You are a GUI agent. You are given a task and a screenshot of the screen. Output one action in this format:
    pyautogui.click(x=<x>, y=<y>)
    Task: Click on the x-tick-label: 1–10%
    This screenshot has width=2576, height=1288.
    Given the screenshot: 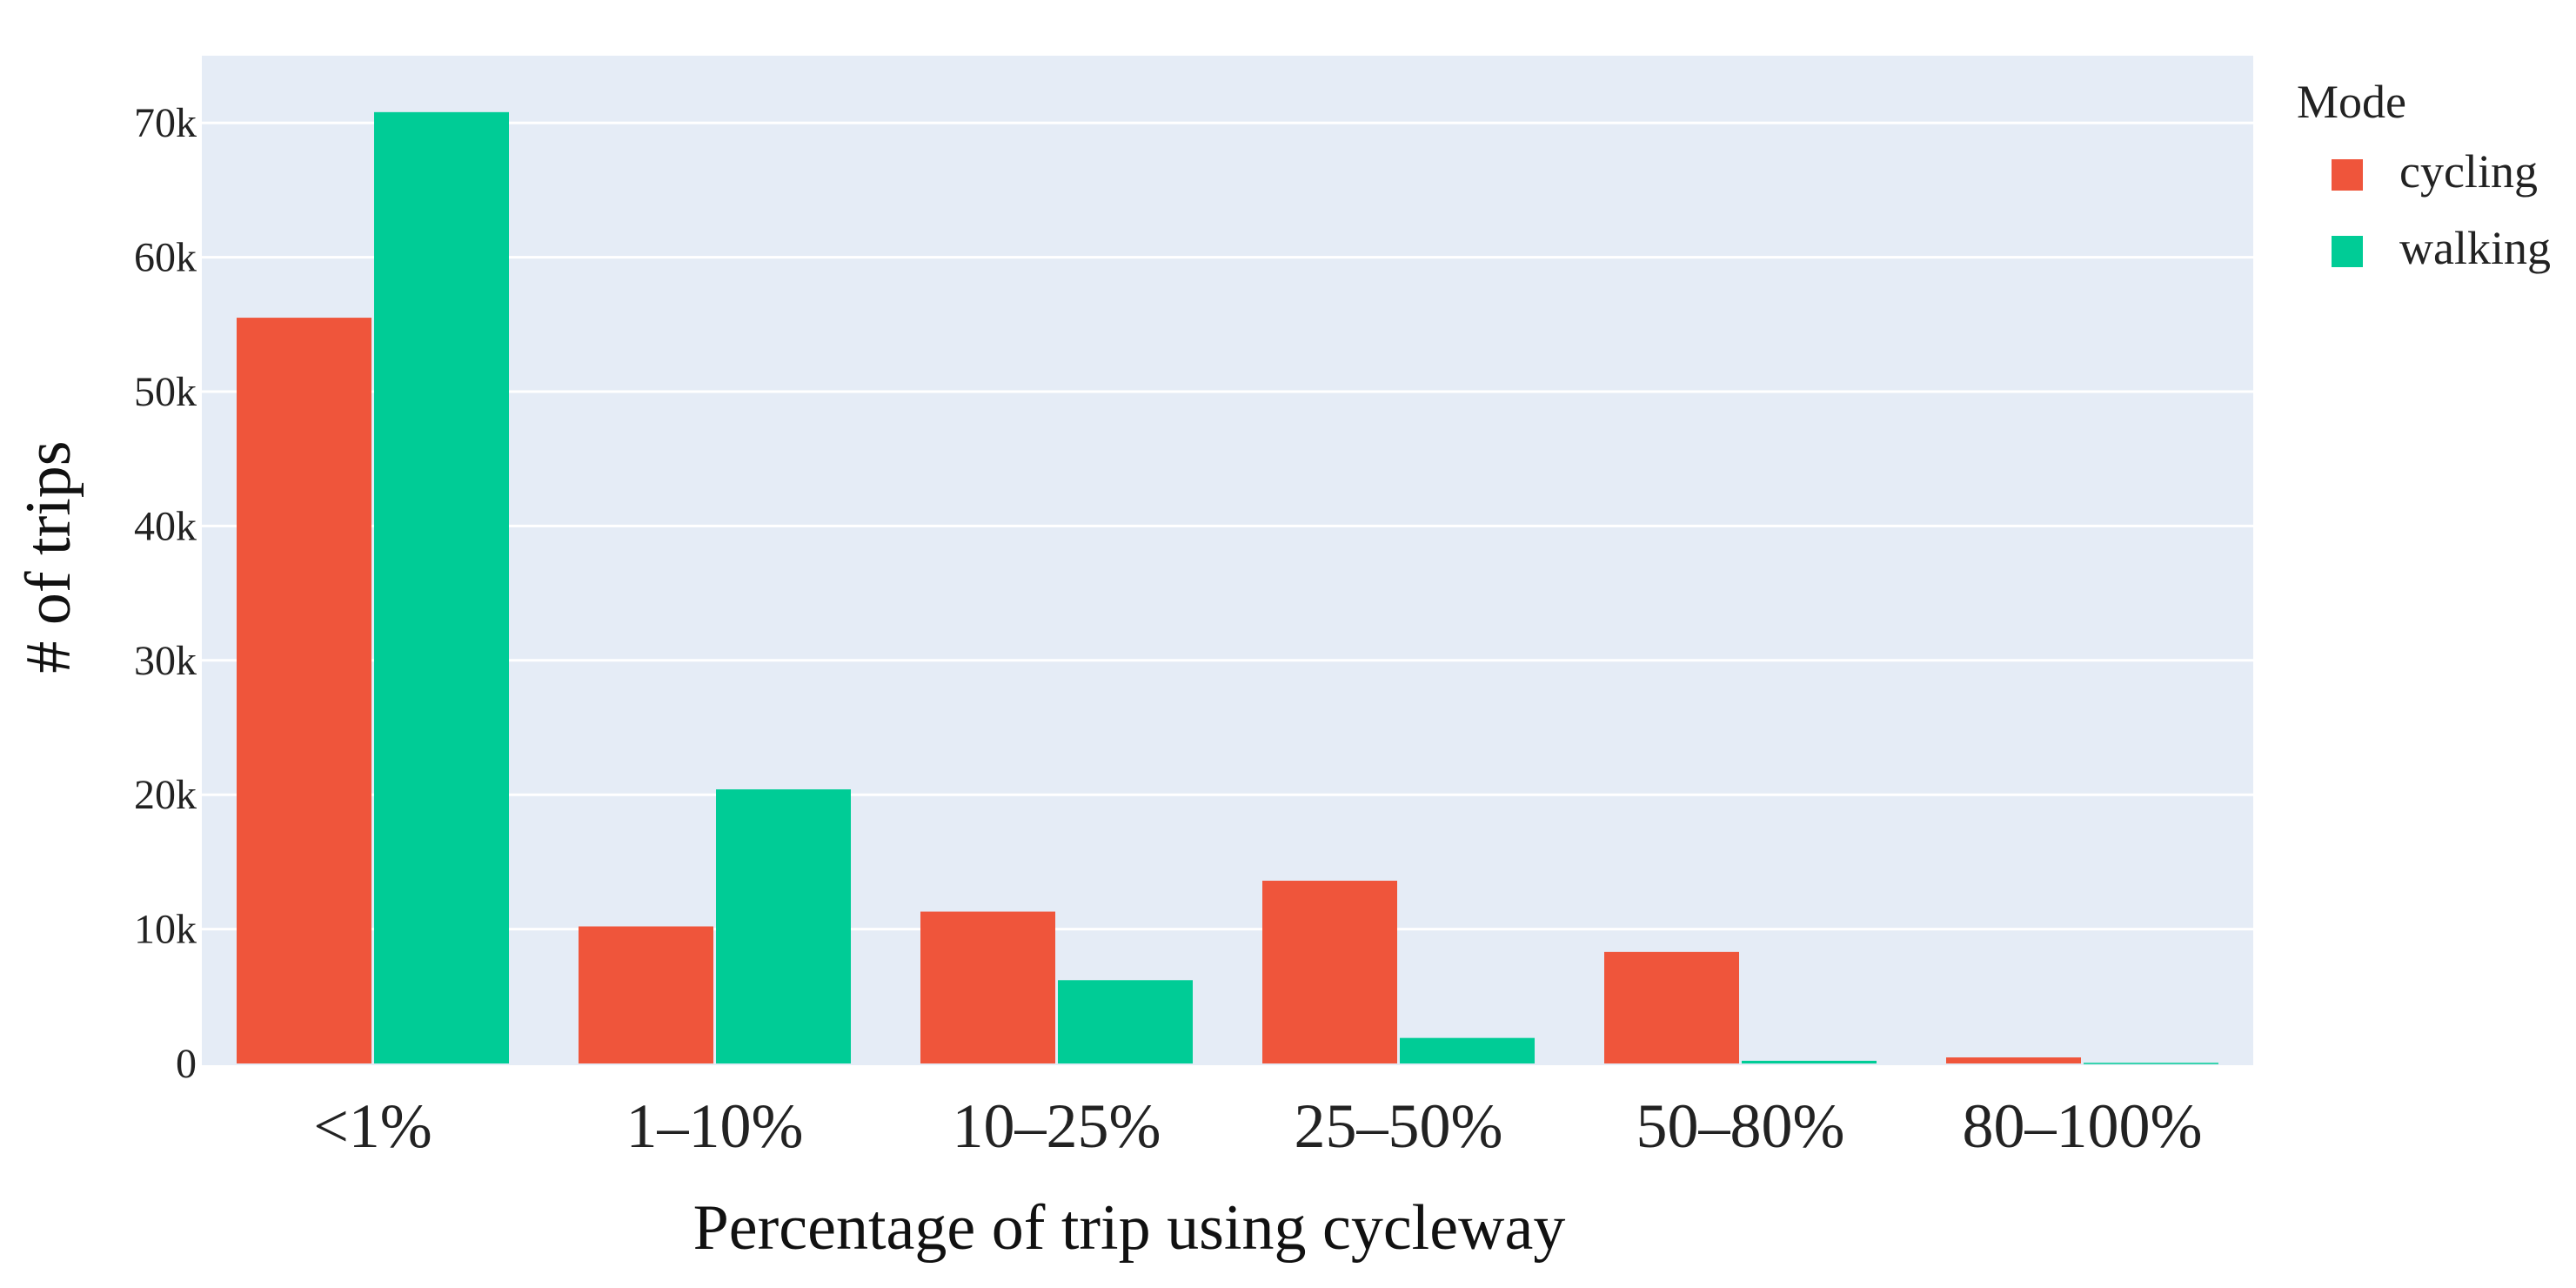 What is the action you would take?
    pyautogui.click(x=715, y=1126)
    